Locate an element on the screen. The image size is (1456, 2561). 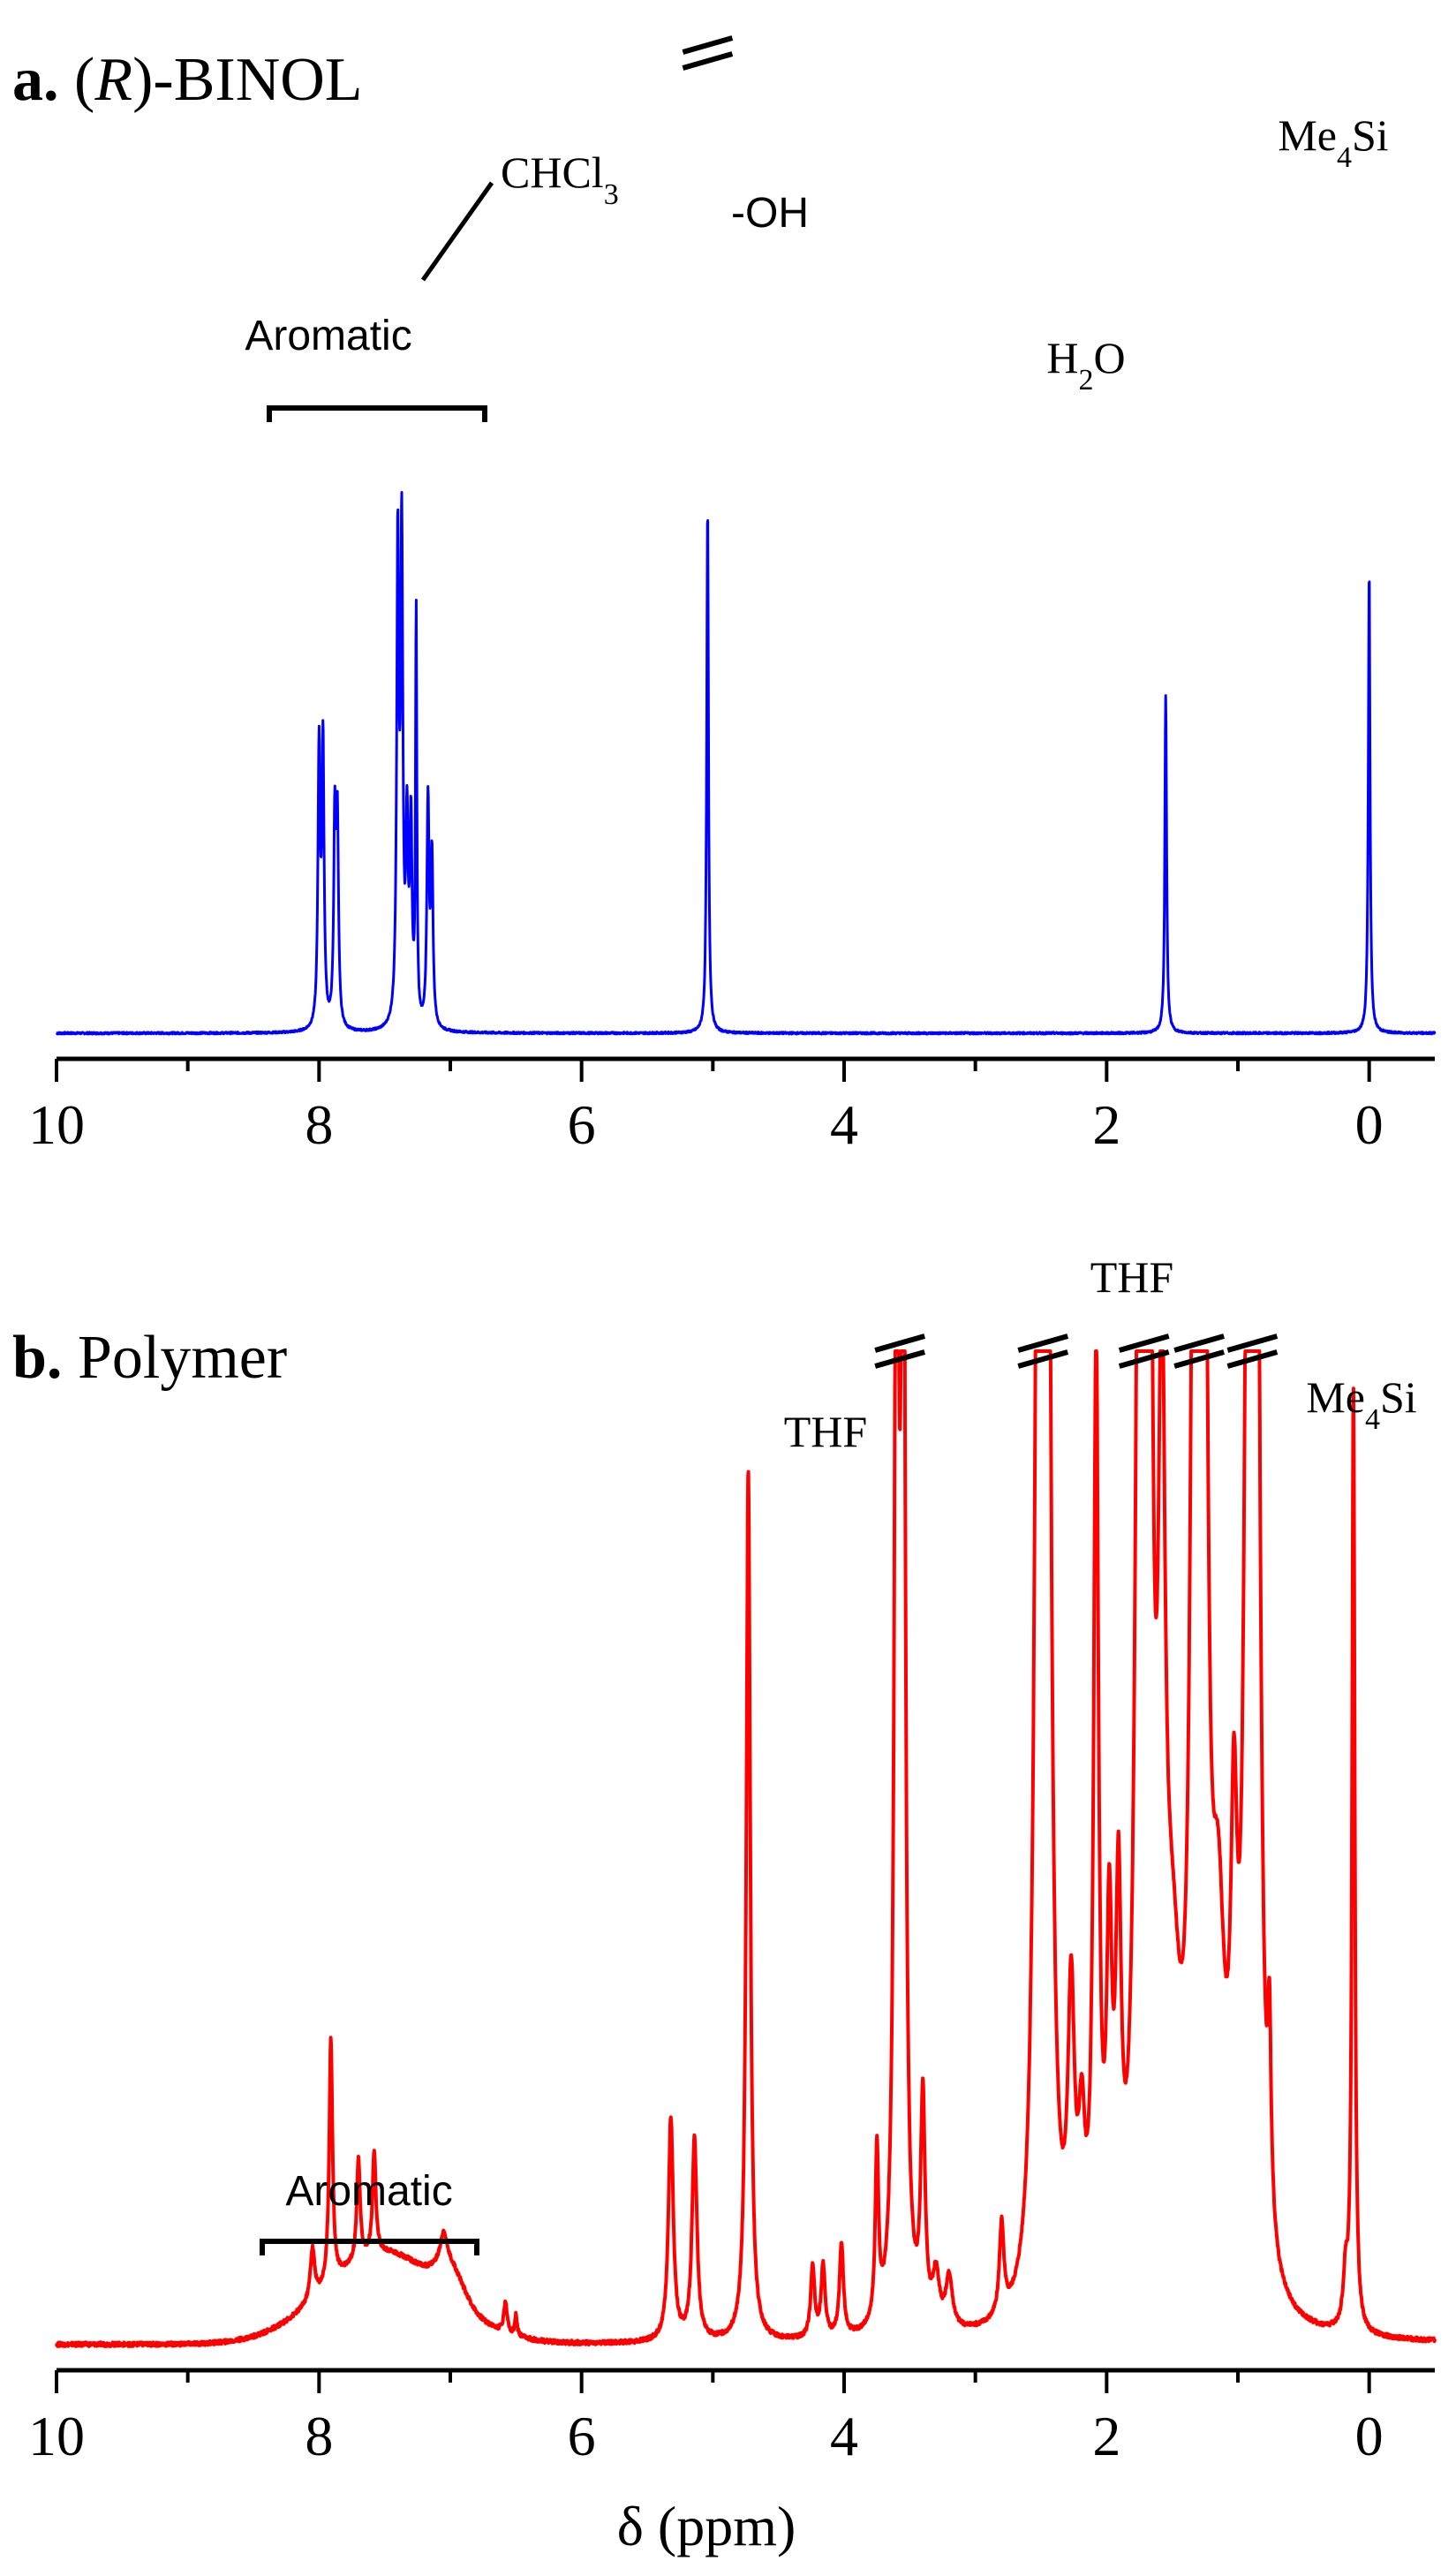
panel-b-aromatic-label: Aromatic is located at coordinates (368, 2191).